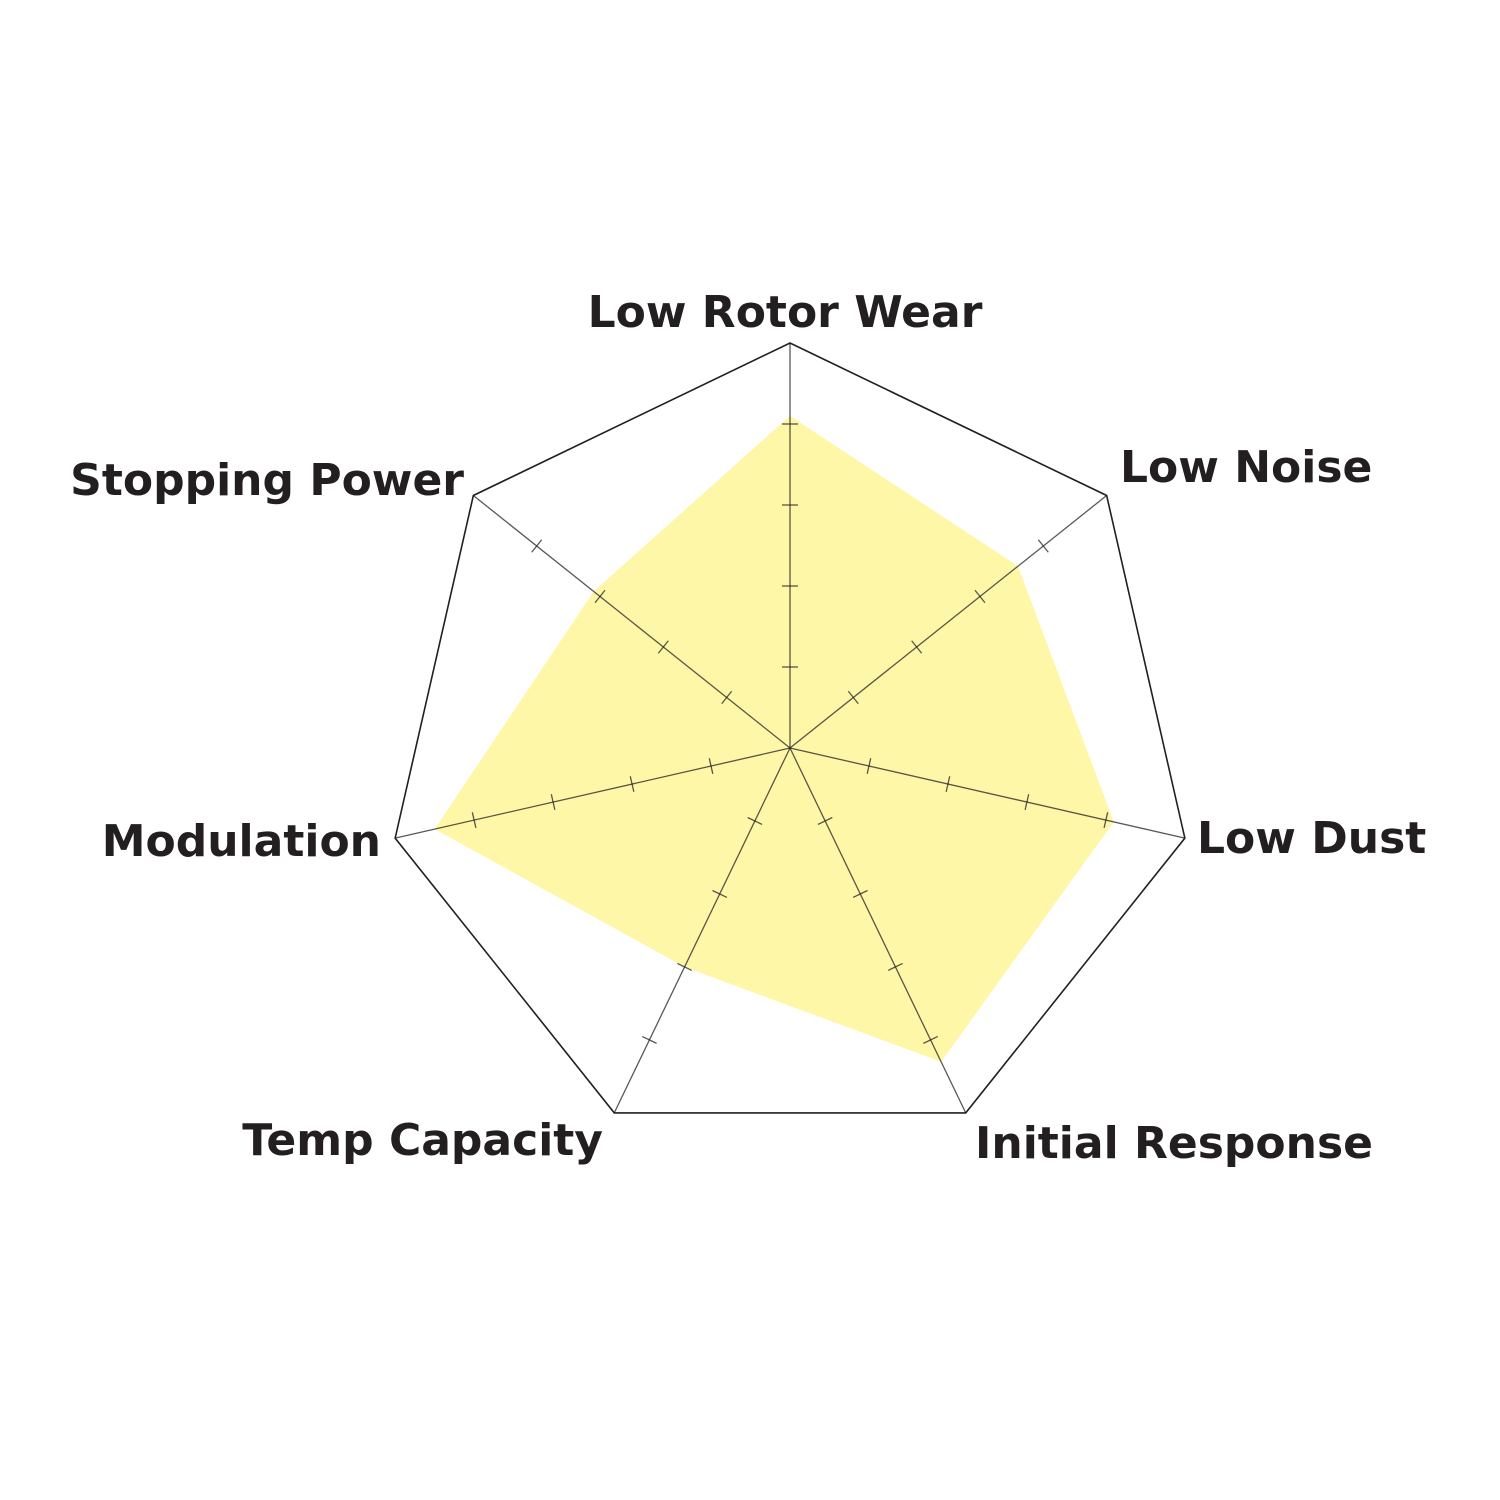  Describe the element at coordinates (241, 841) in the screenshot. I see `axis-label-modulation: Modulation` at that location.